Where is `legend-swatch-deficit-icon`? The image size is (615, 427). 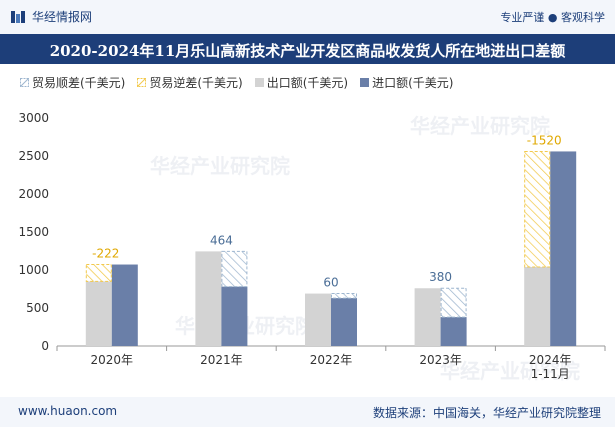
legend-swatch-deficit-icon is located at coordinates (142, 82).